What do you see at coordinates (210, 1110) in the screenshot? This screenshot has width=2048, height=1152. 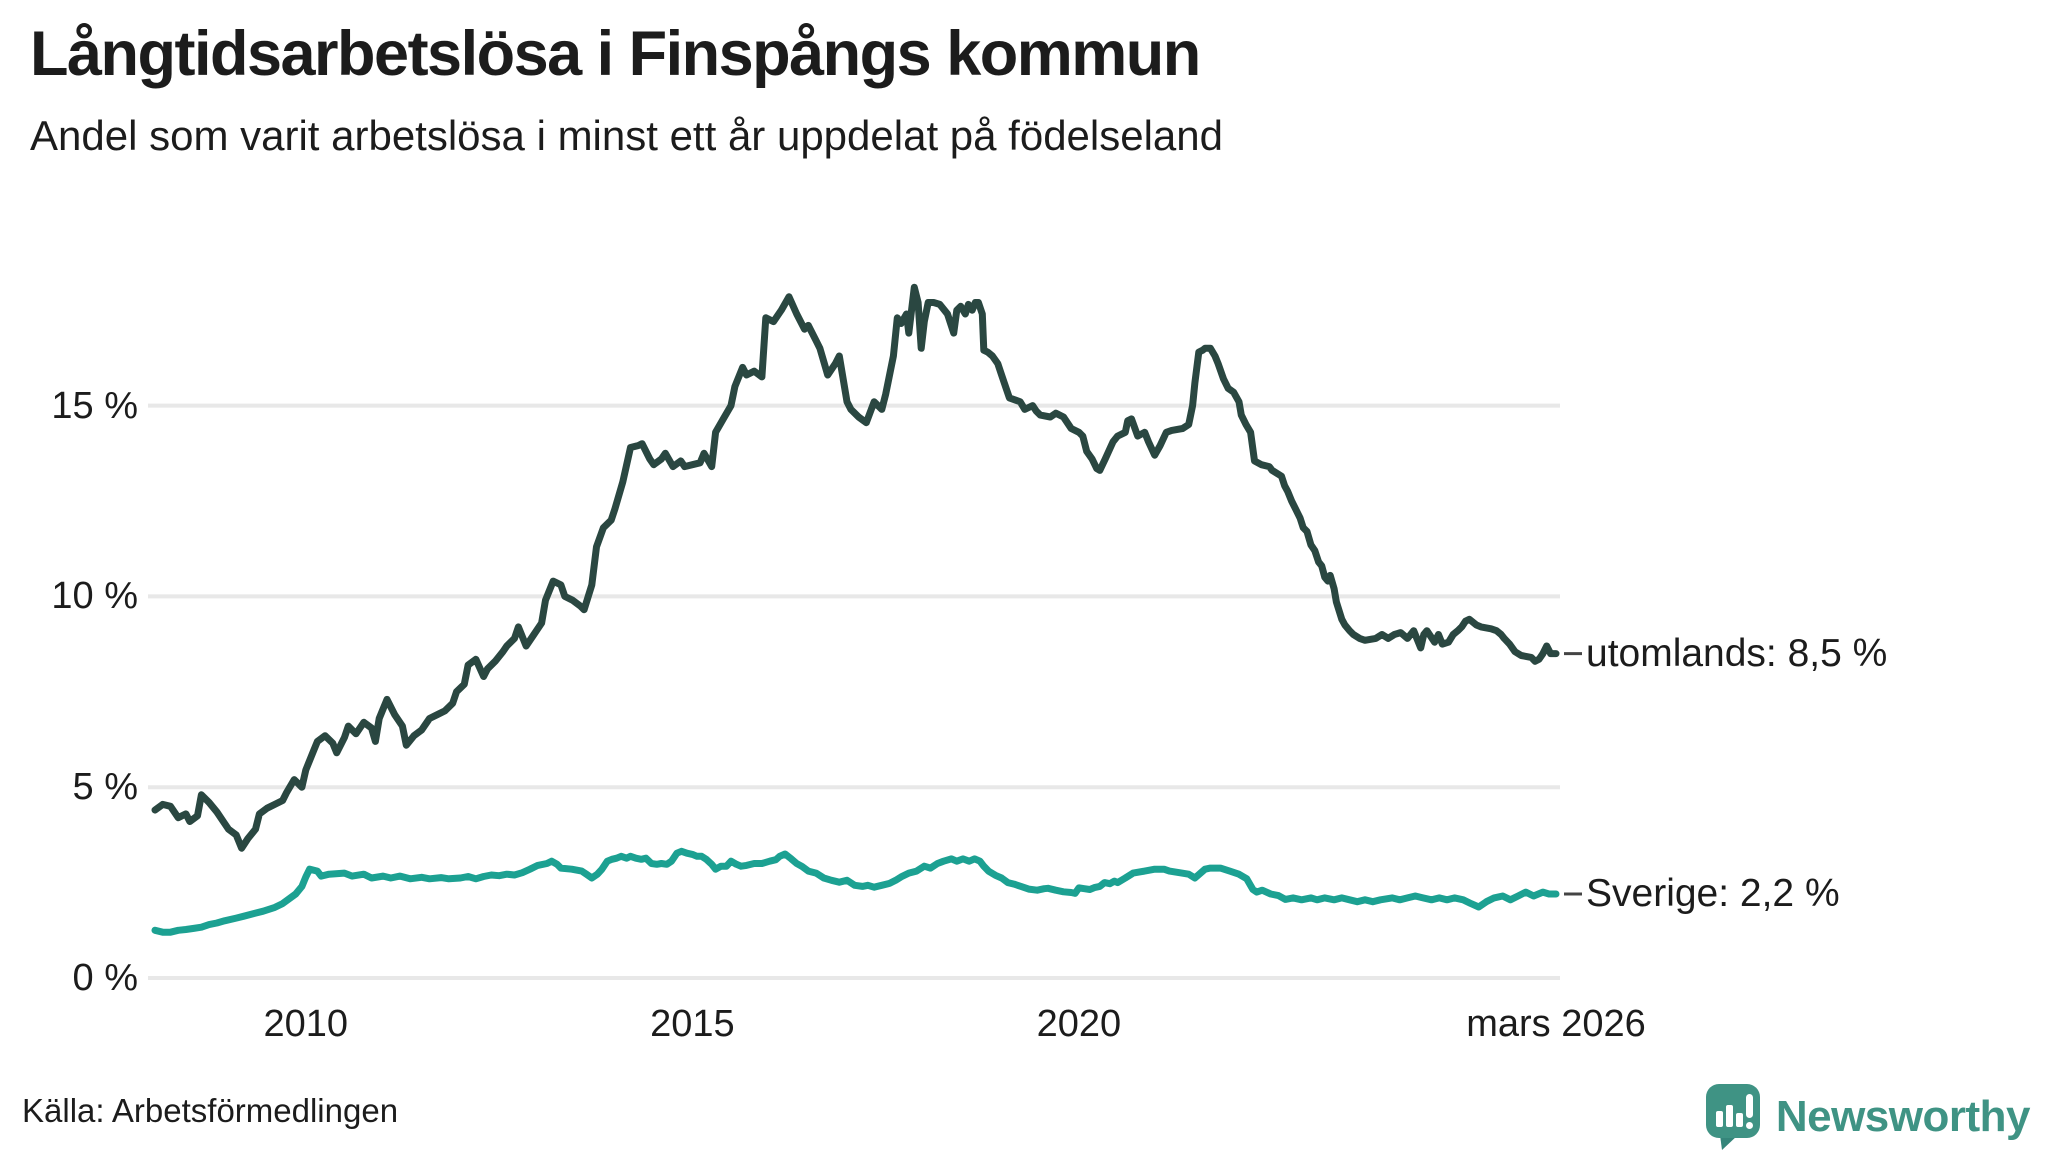 I see `source-note: Källa: Arbetsförmedlingen` at bounding box center [210, 1110].